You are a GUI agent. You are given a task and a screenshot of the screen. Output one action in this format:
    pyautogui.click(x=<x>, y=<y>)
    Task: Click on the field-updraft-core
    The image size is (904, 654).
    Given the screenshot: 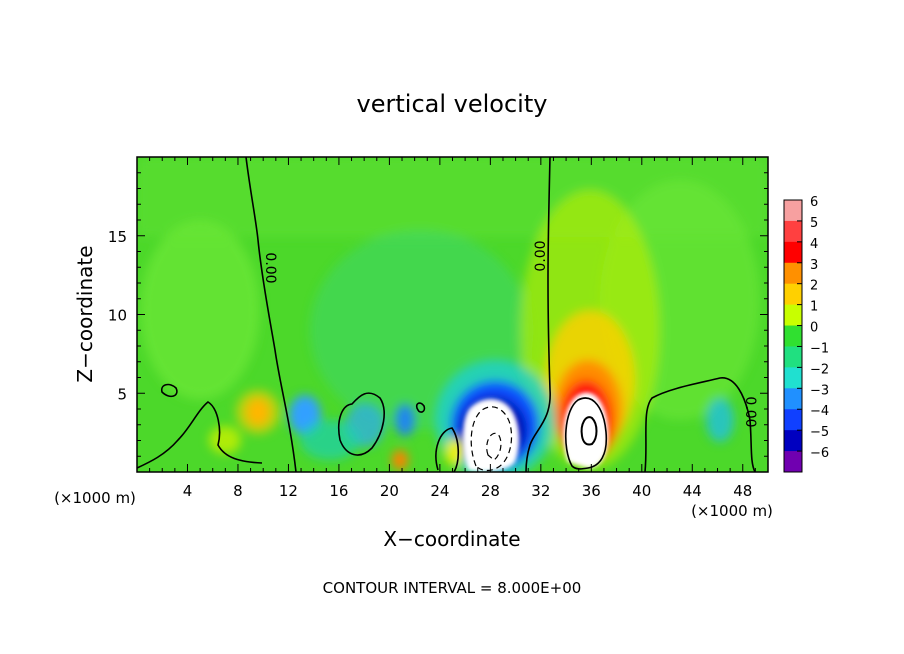 What is the action you would take?
    pyautogui.click(x=586, y=430)
    